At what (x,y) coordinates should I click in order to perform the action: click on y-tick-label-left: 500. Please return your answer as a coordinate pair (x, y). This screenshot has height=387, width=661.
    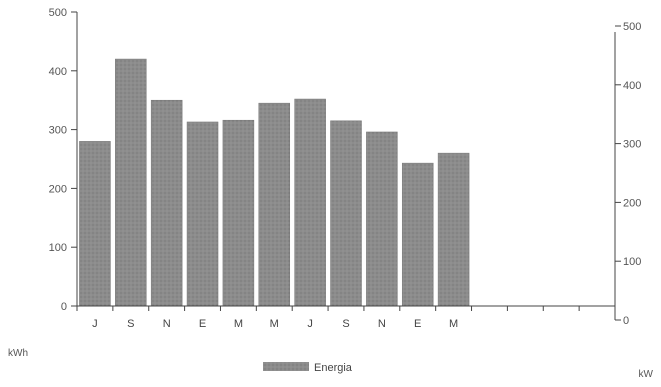
    Looking at the image, I should click on (58, 13).